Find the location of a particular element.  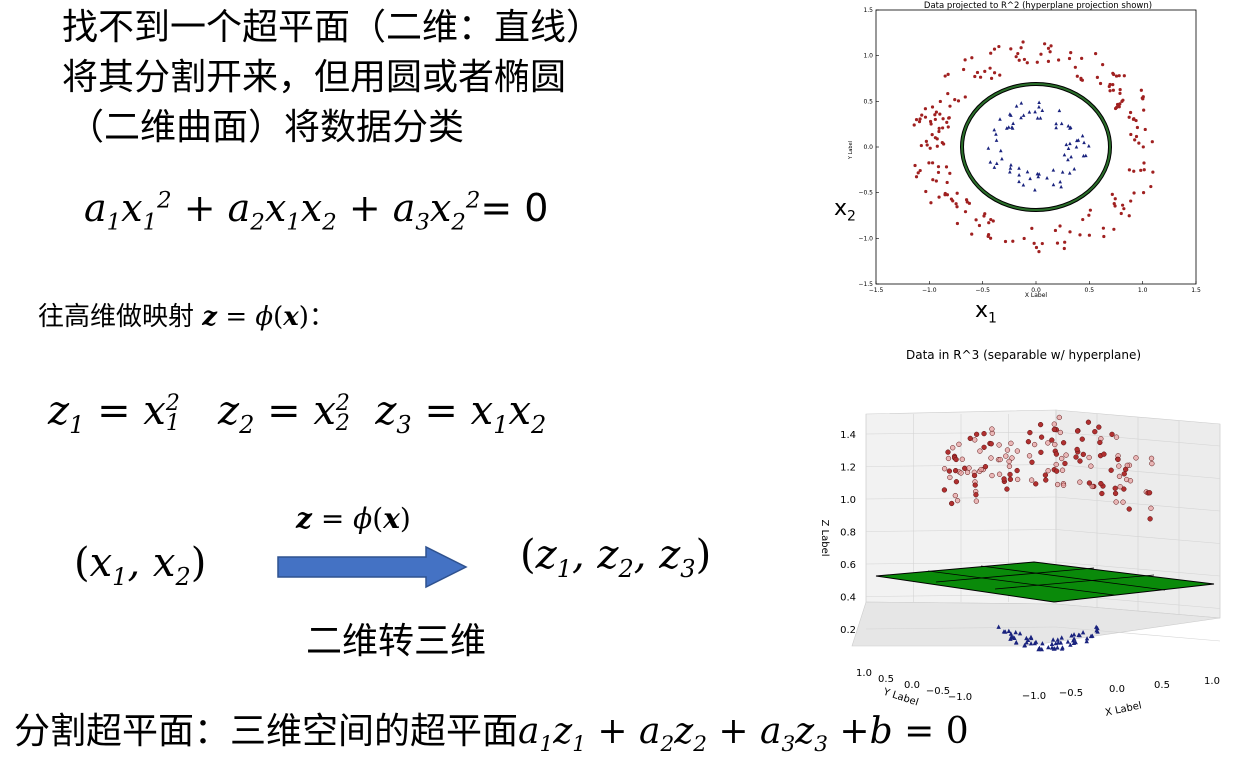

bottom-line: 分割超平面：三维空间的超平面a1z1 + a2z2 + a3z3 +b = 0 is located at coordinates (491, 734).